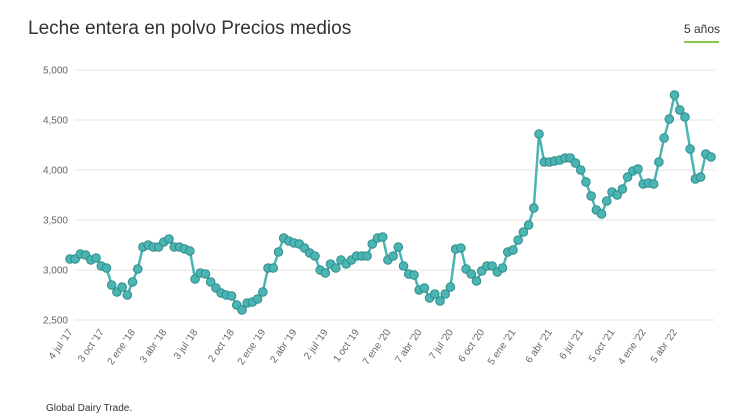 This screenshot has width=750, height=416. Describe the element at coordinates (539, 346) in the screenshot. I see `x-tick-label: 6 abr '21` at that location.